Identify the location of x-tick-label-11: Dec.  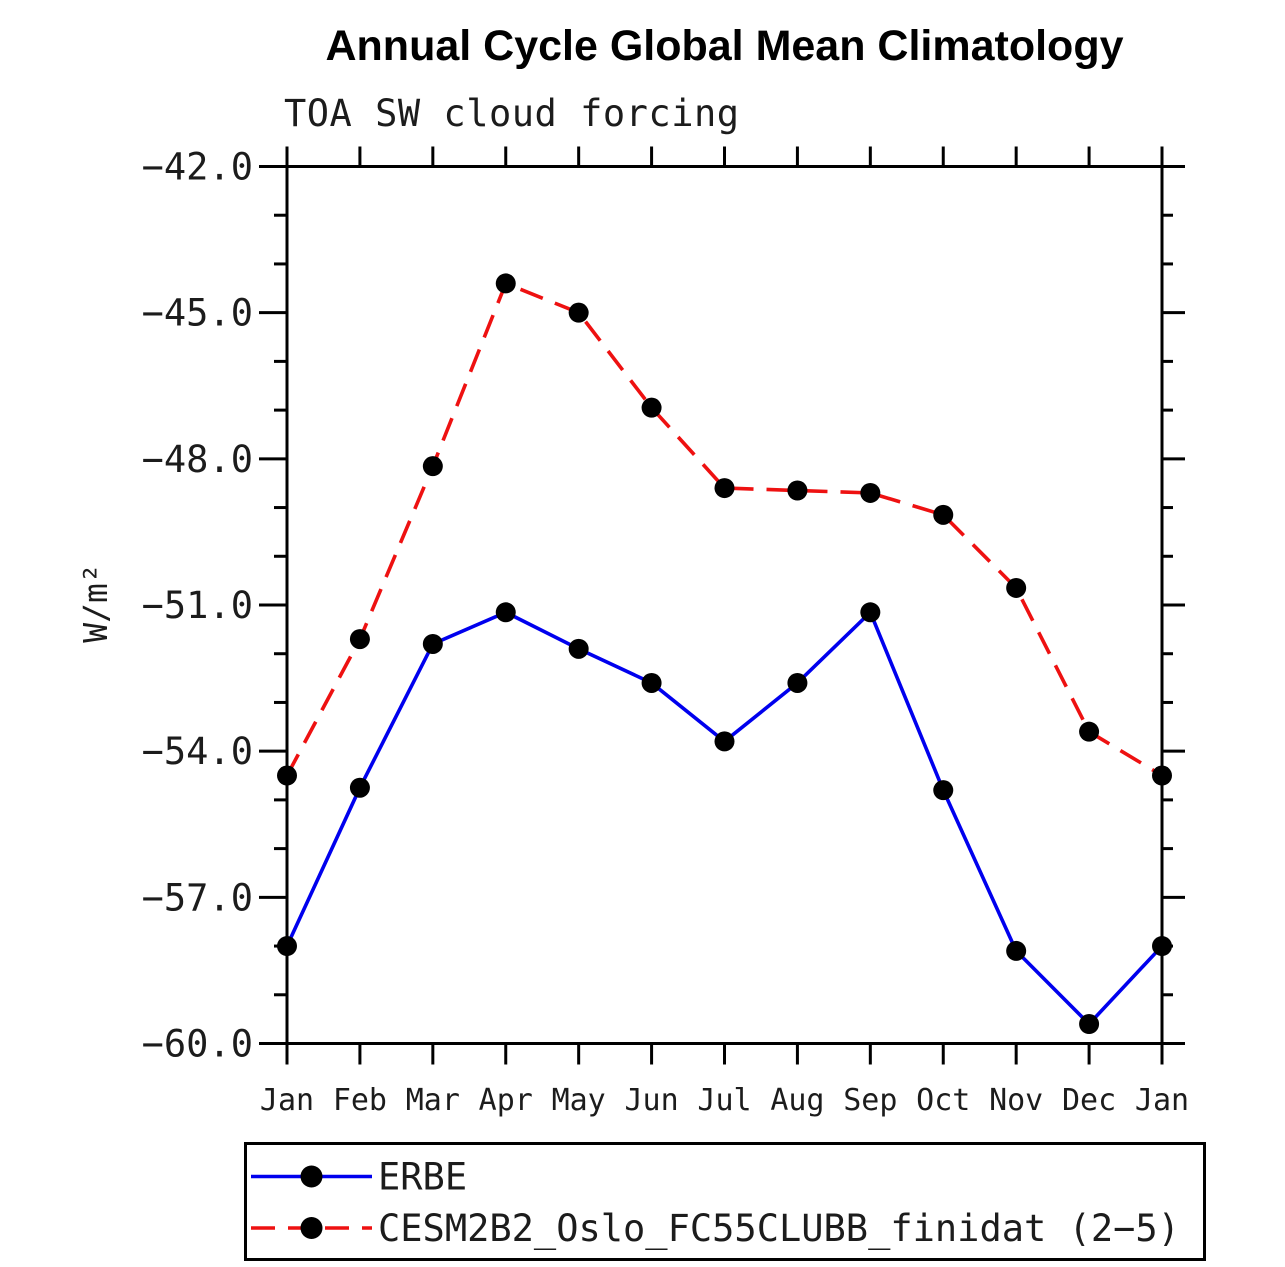
(1089, 1100).